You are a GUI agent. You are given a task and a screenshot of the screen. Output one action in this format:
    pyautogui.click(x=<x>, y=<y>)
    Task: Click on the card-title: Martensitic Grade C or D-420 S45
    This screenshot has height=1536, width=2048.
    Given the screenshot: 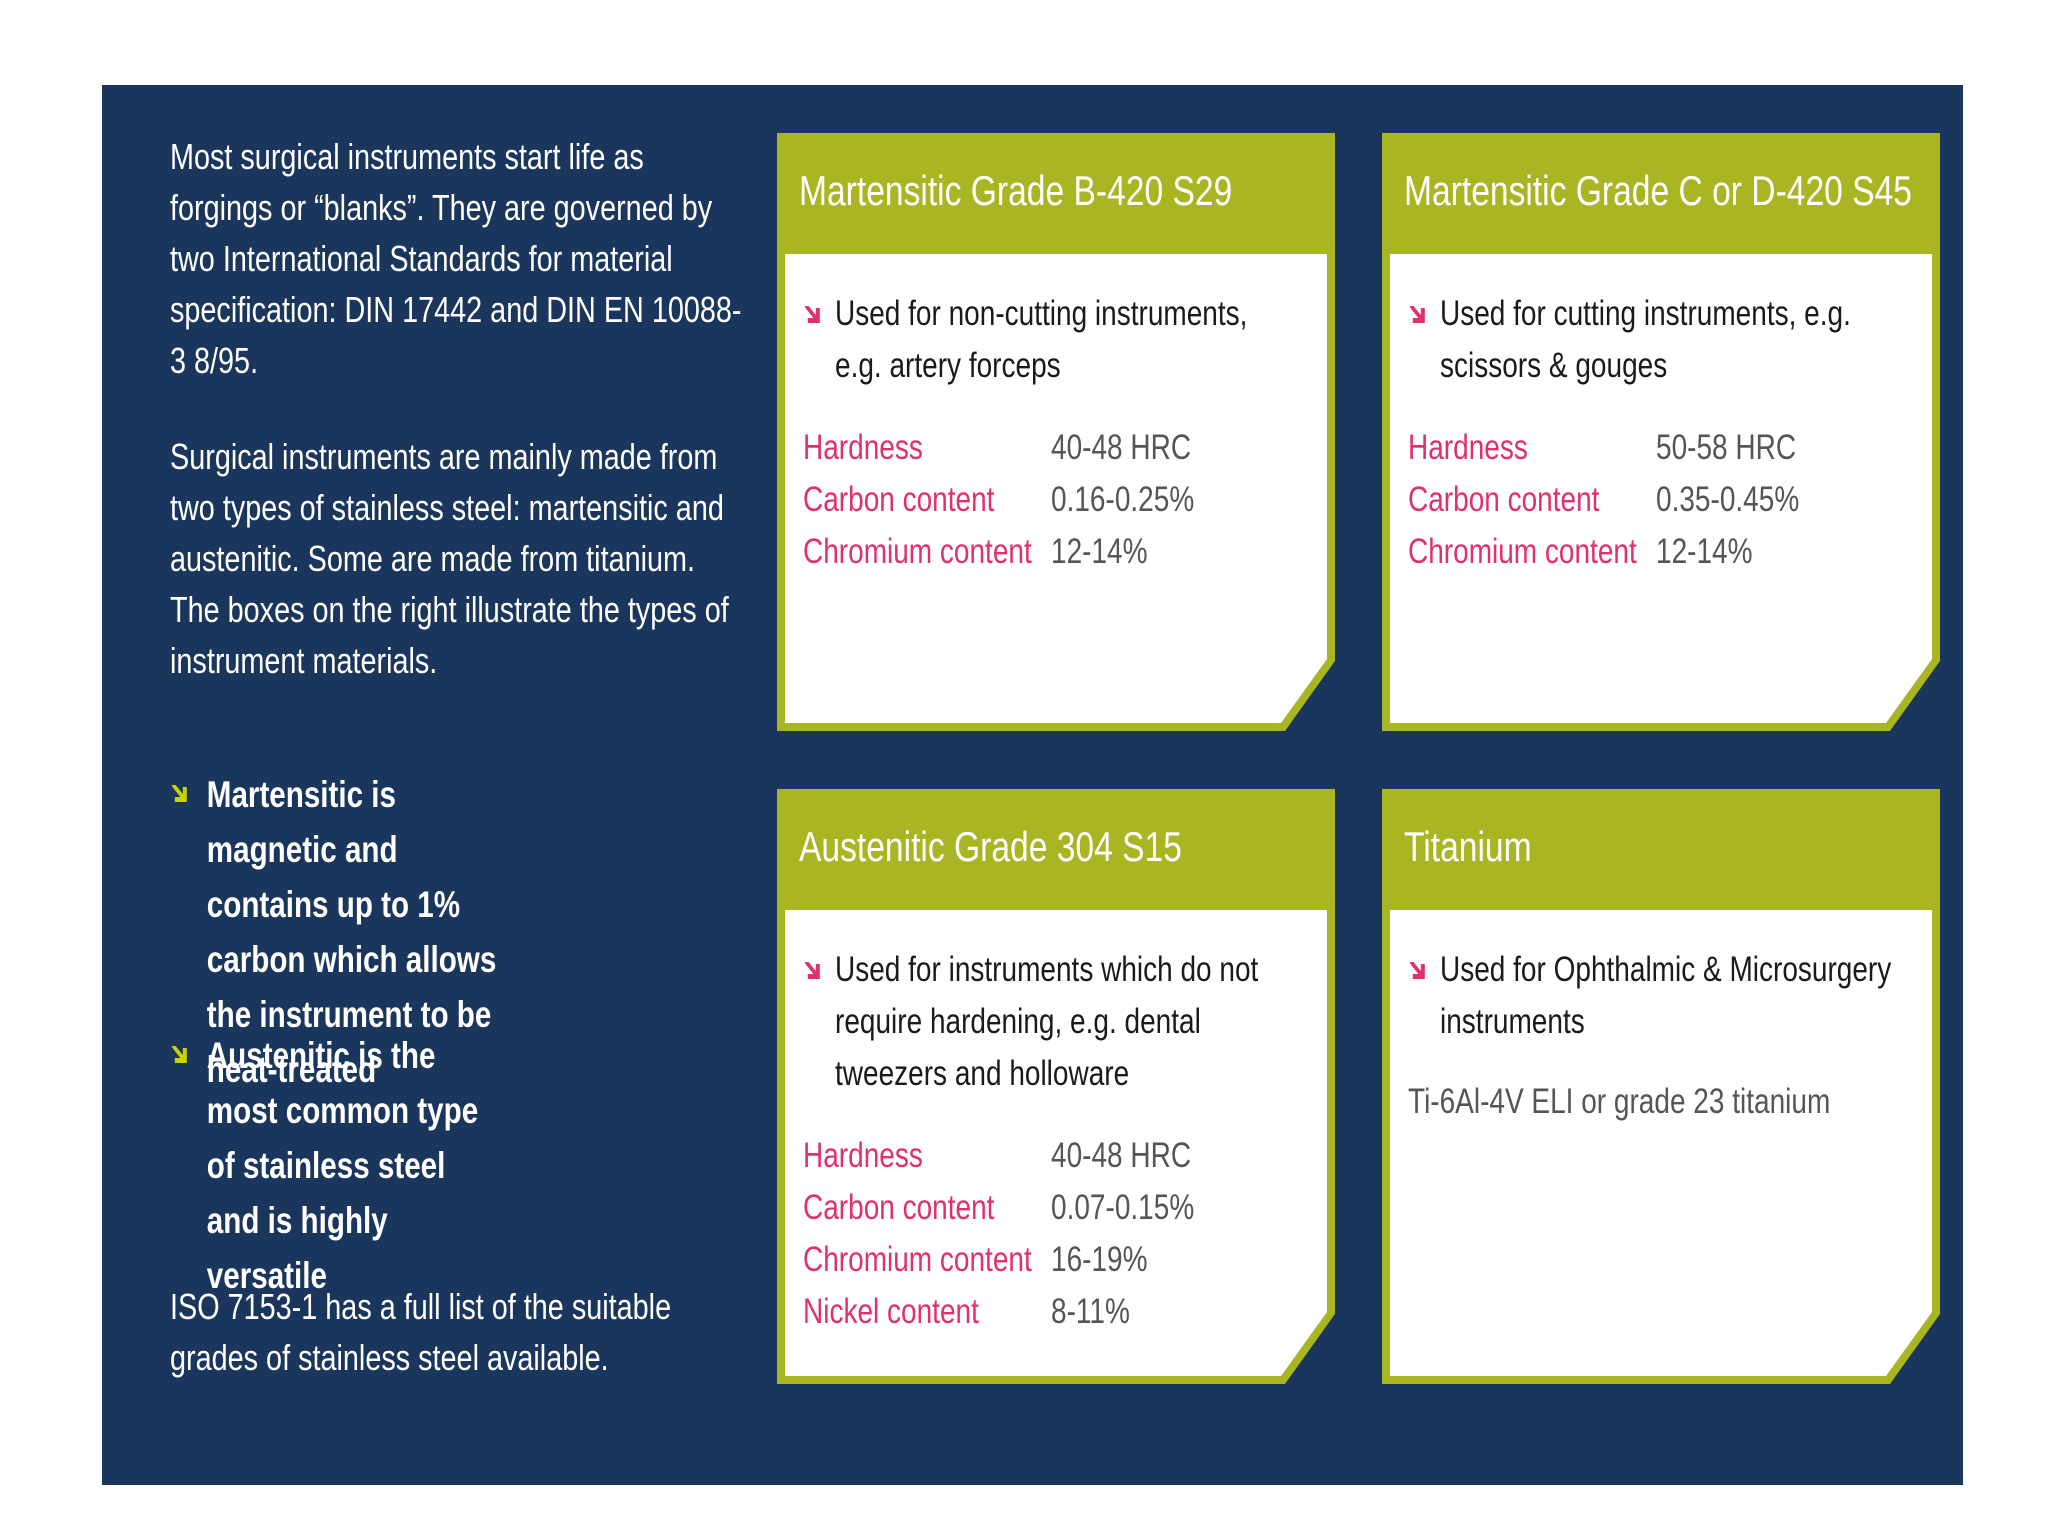 What is the action you would take?
    pyautogui.click(x=1658, y=190)
    